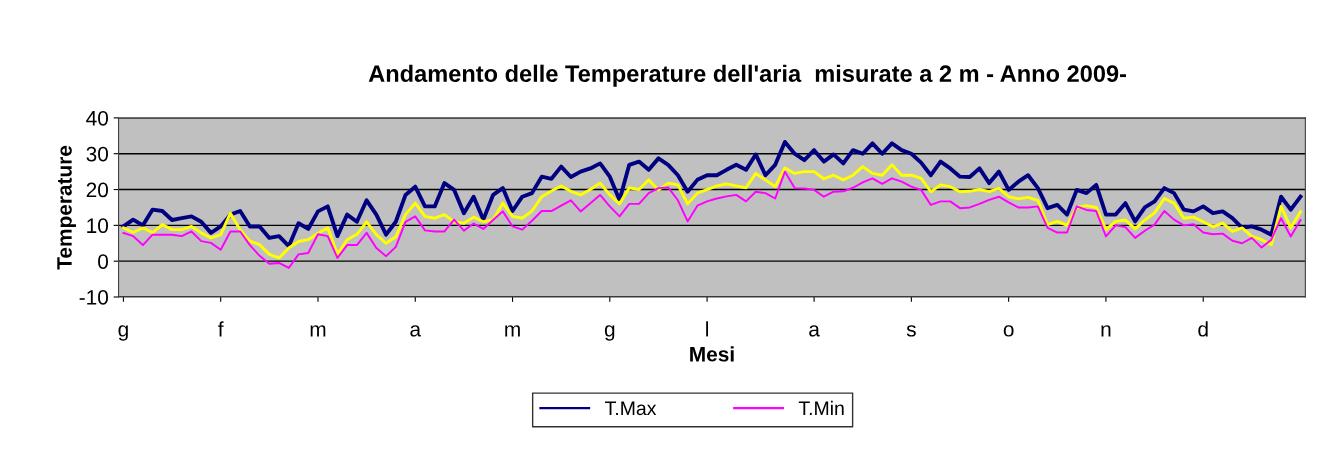 The image size is (1332, 450). I want to click on x-tick-label: s, so click(911, 331).